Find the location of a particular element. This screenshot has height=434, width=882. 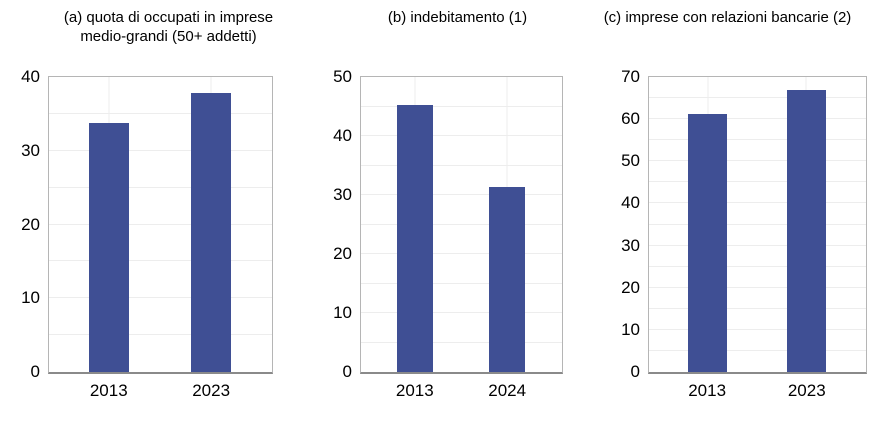

chart-title-c: (c) imprese con relazioni bancarie (2) is located at coordinates (715, 17).